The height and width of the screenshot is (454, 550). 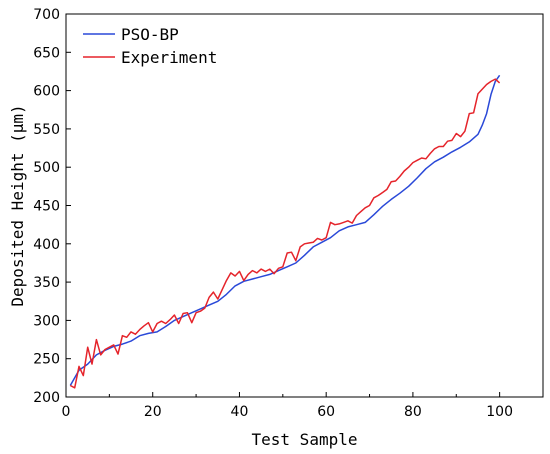 What do you see at coordinates (46, 168) in the screenshot?
I see `y-tick-label: 500` at bounding box center [46, 168].